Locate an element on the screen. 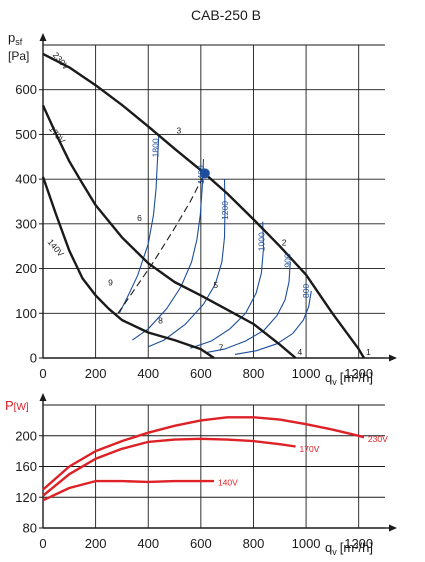 The image size is (425, 562). curve-label: 900 is located at coordinates (287, 260).